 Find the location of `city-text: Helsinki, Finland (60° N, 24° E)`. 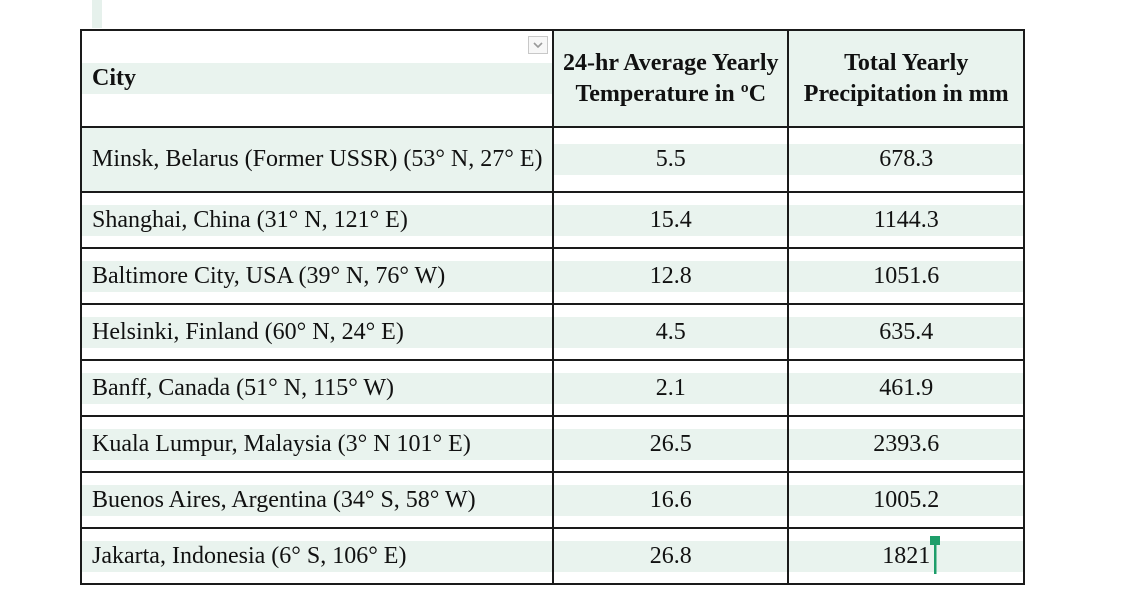

city-text: Helsinki, Finland (60° N, 24° E) is located at coordinates (248, 331).